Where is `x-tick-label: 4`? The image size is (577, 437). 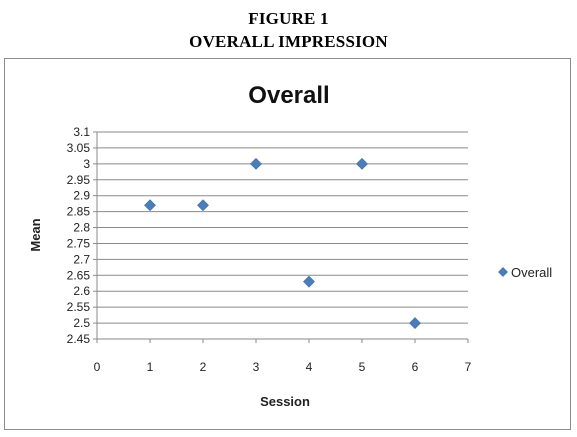
x-tick-label: 4 is located at coordinates (309, 367).